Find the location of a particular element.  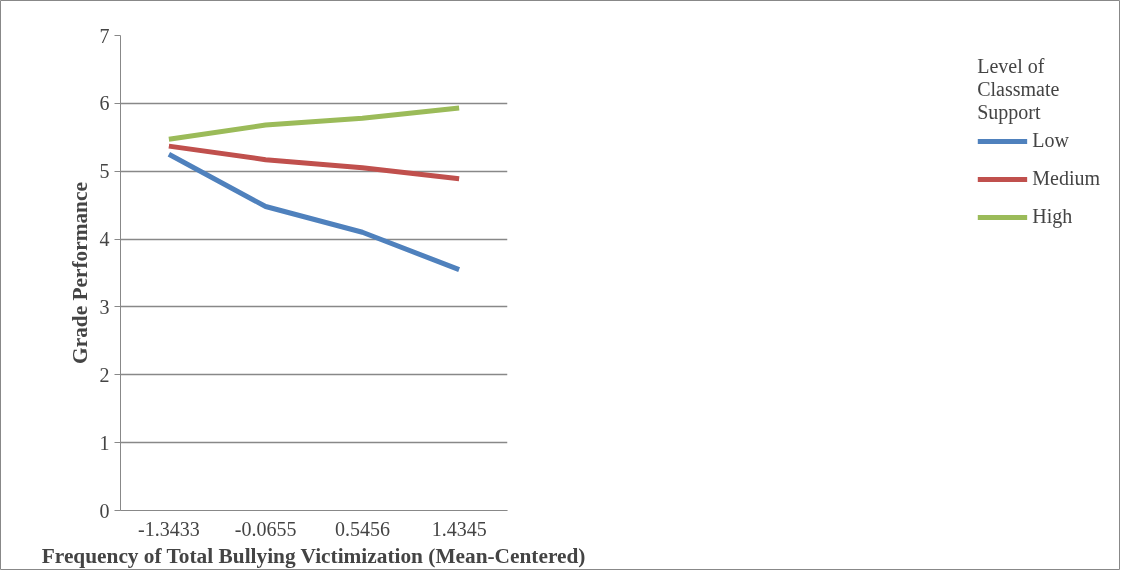

legend-label: Medium is located at coordinates (1066, 178).